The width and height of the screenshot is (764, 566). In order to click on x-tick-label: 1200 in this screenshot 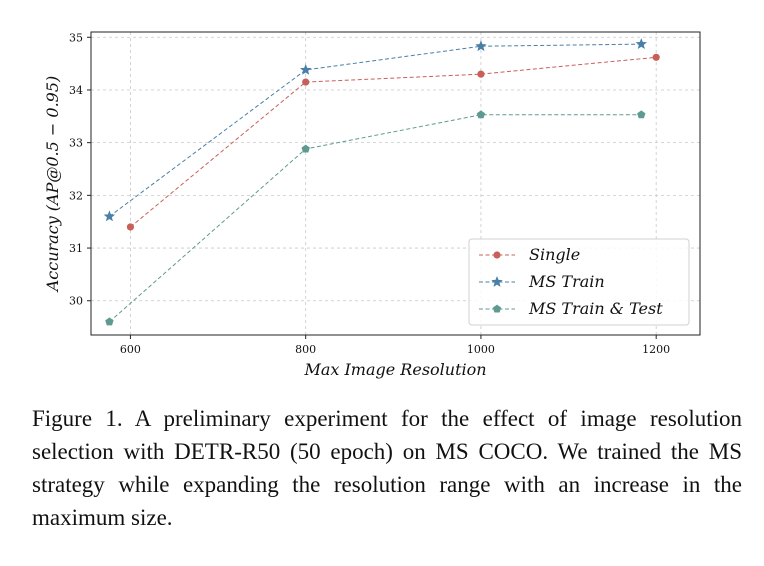, I will do `click(656, 349)`.